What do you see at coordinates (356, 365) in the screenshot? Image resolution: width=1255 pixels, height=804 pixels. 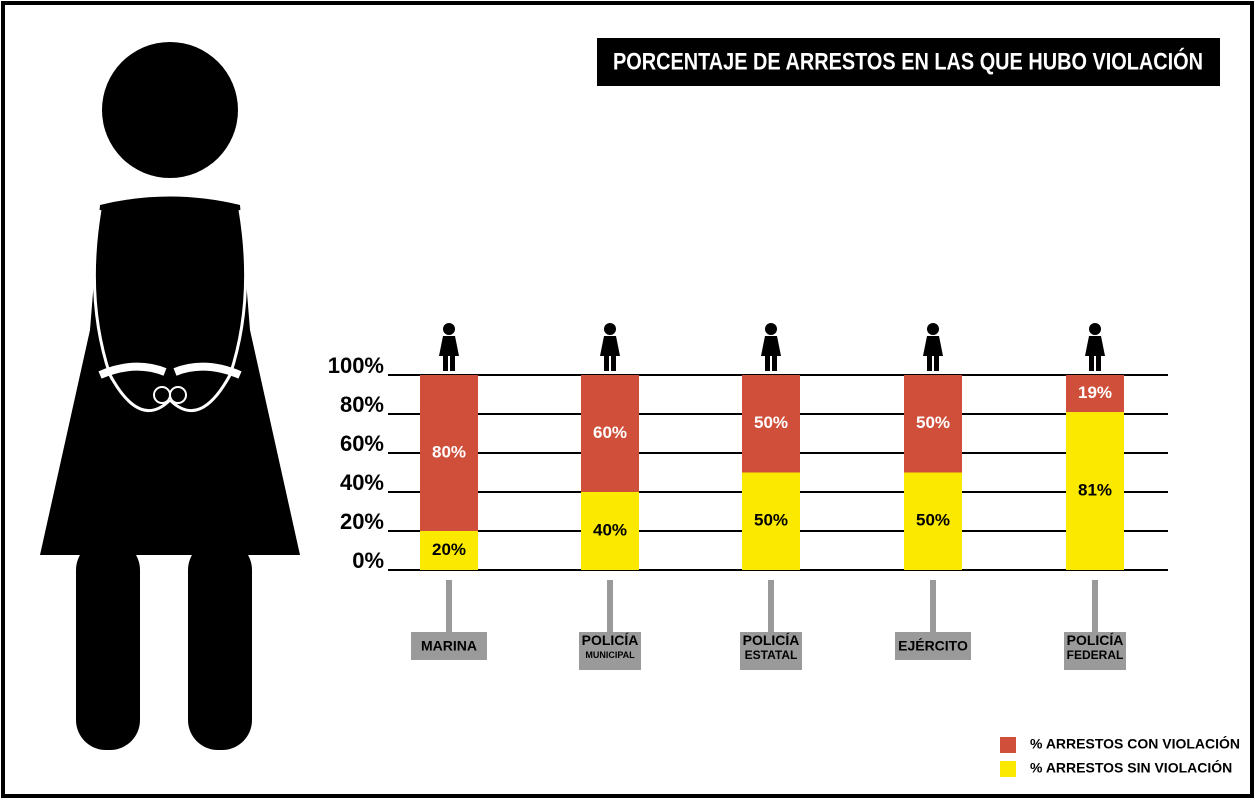 I see `y-tick-label: 100%` at bounding box center [356, 365].